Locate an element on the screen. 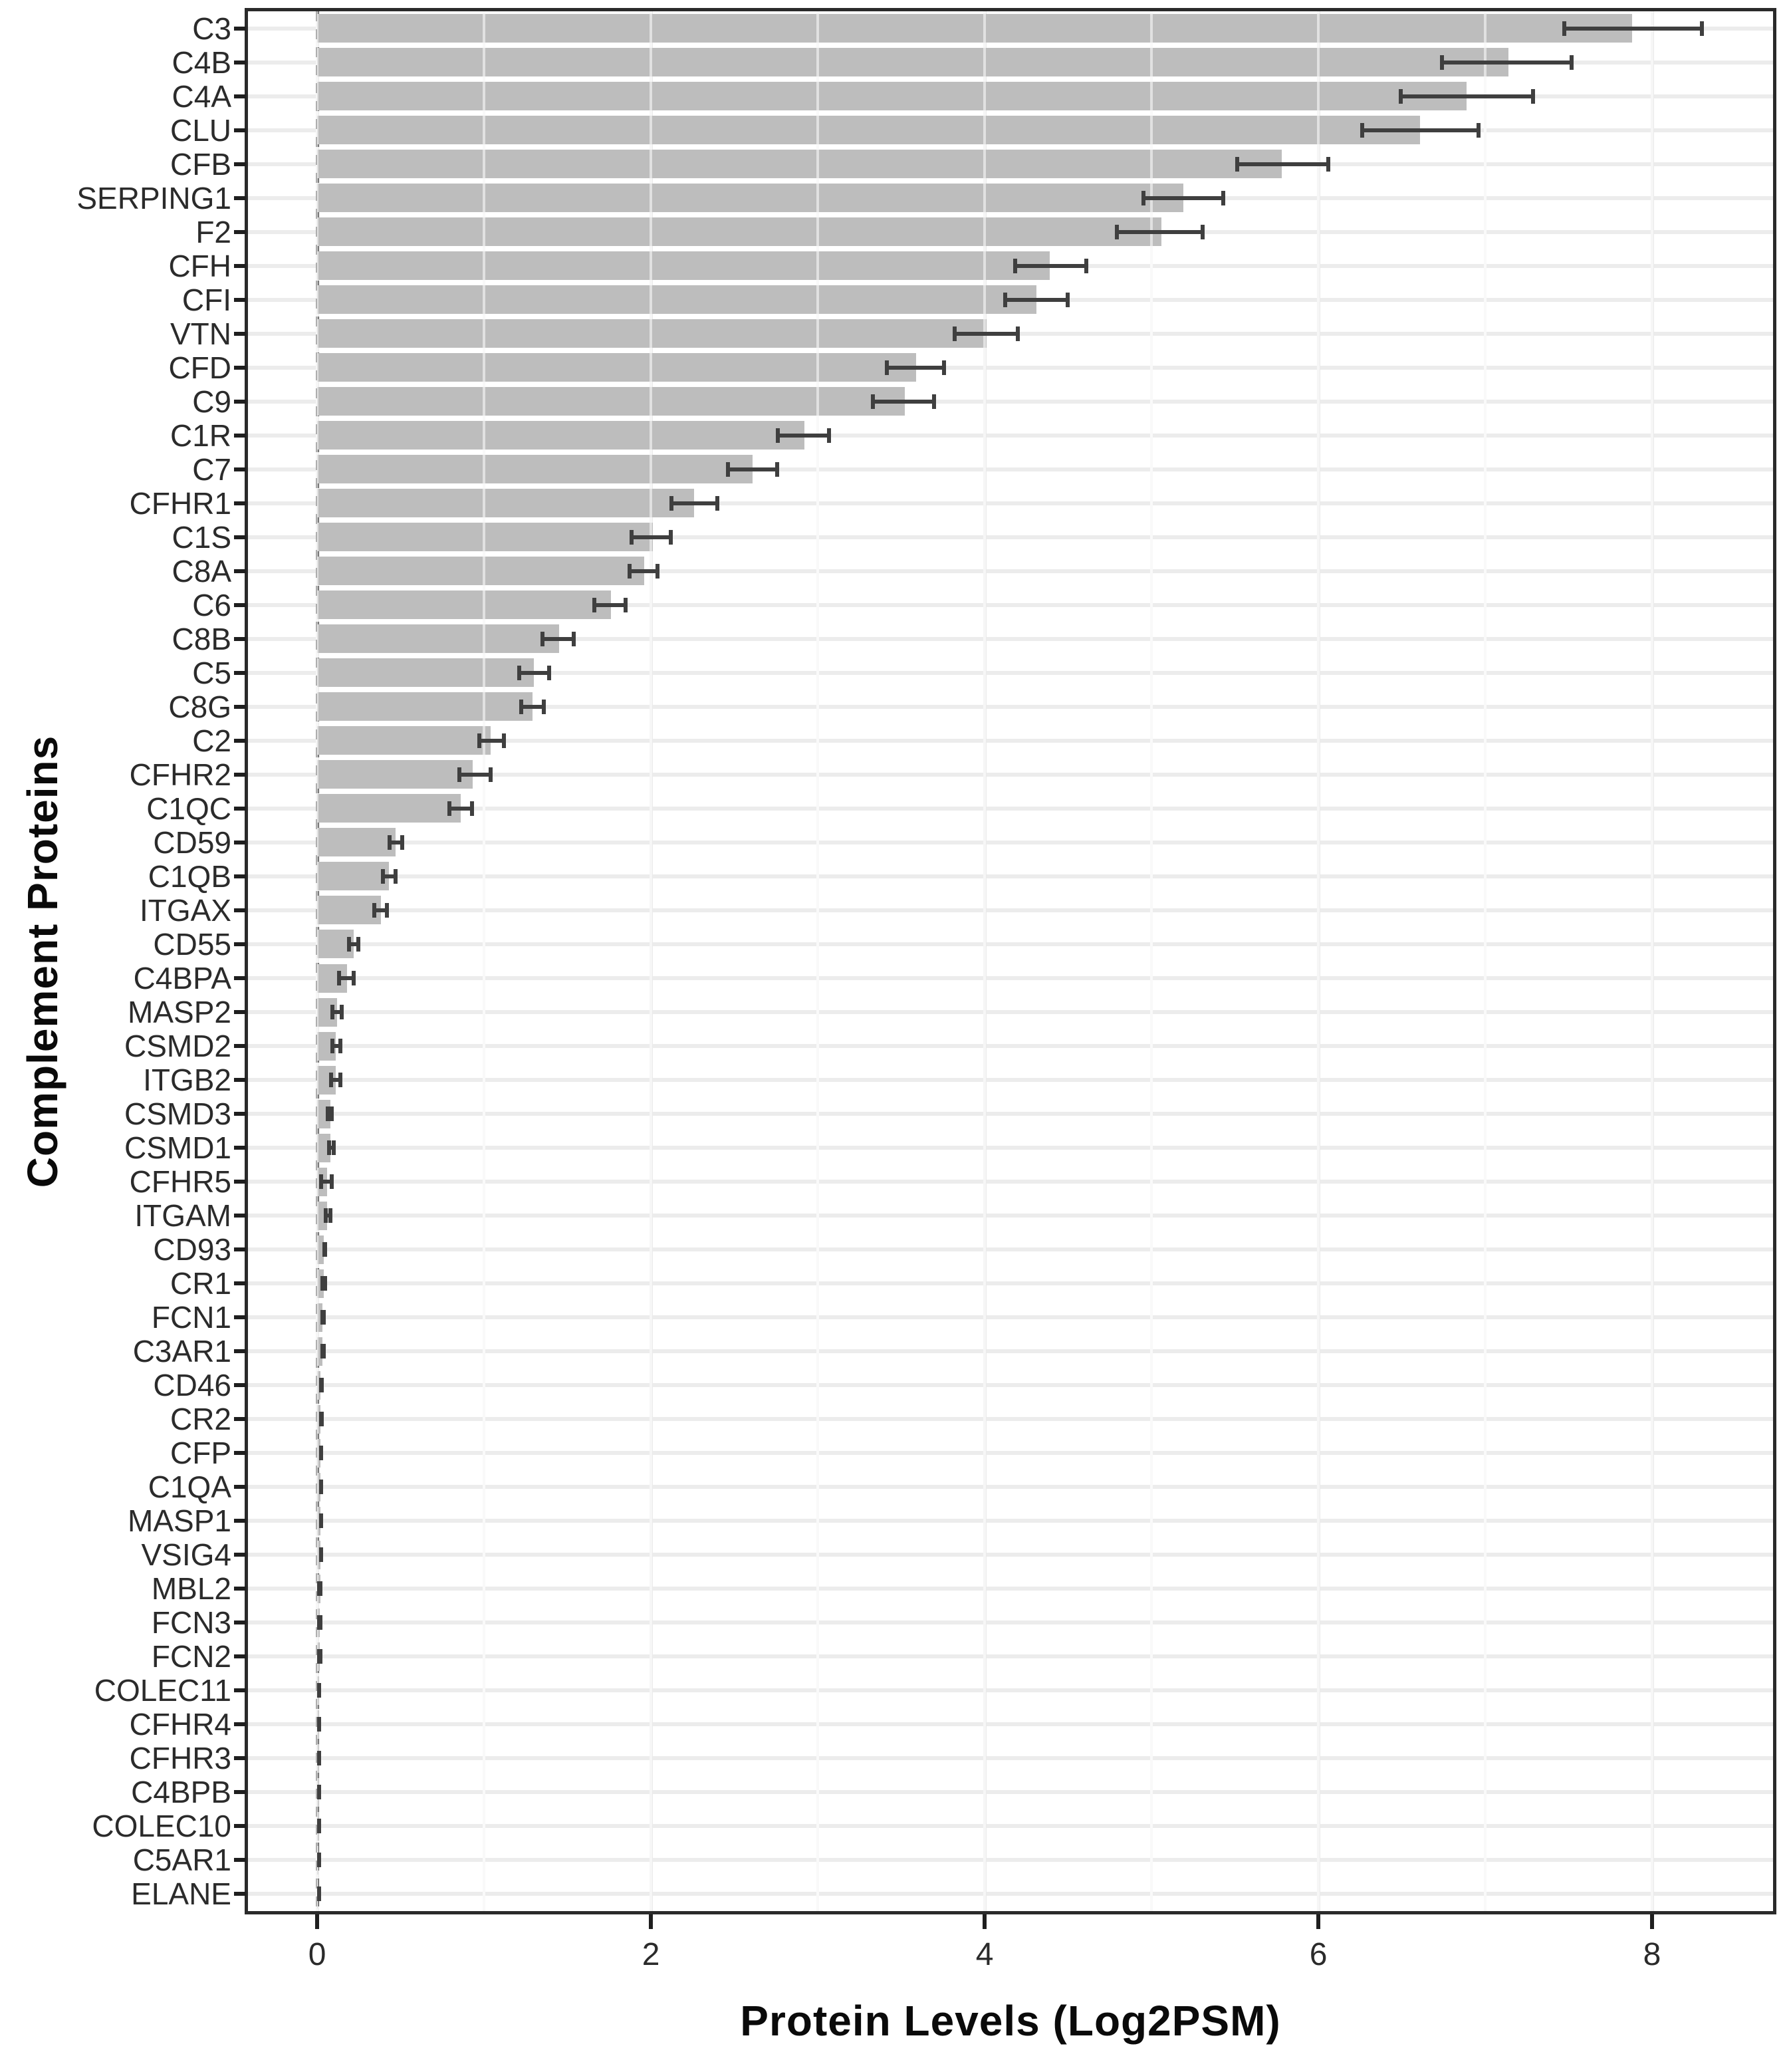 This screenshot has height=2072, width=1787. y-tick-label: CFHR5 is located at coordinates (180, 1182).